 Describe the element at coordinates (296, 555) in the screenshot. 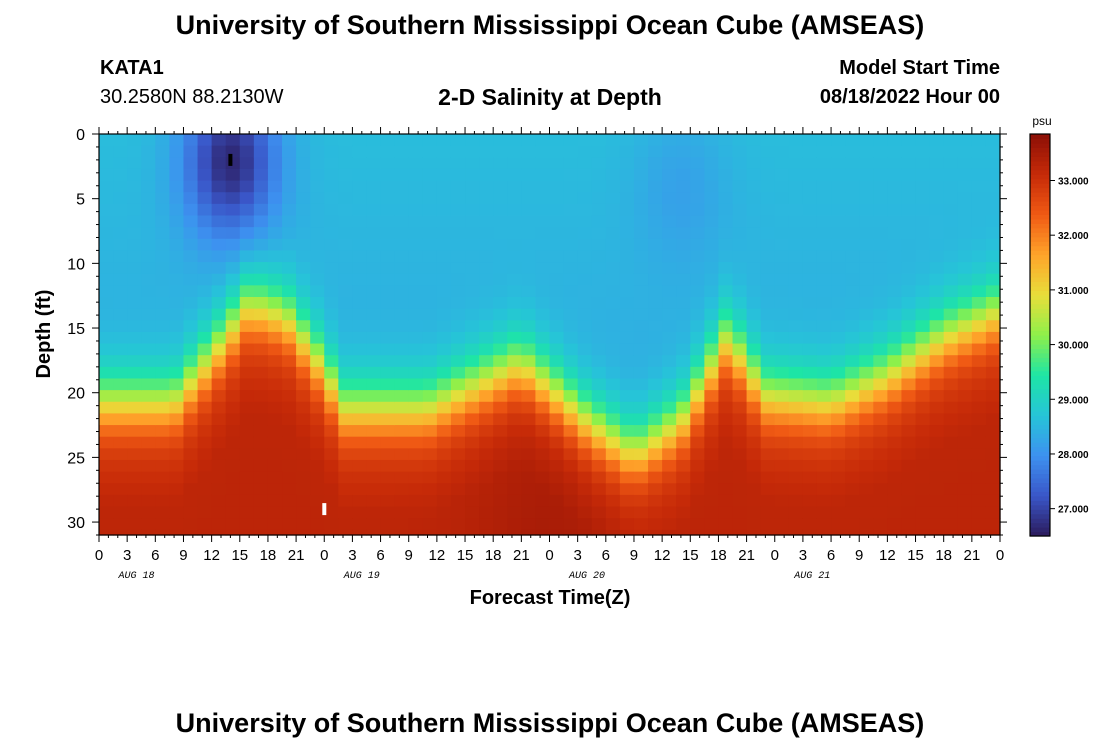

I see `x-tick-label: 21` at that location.